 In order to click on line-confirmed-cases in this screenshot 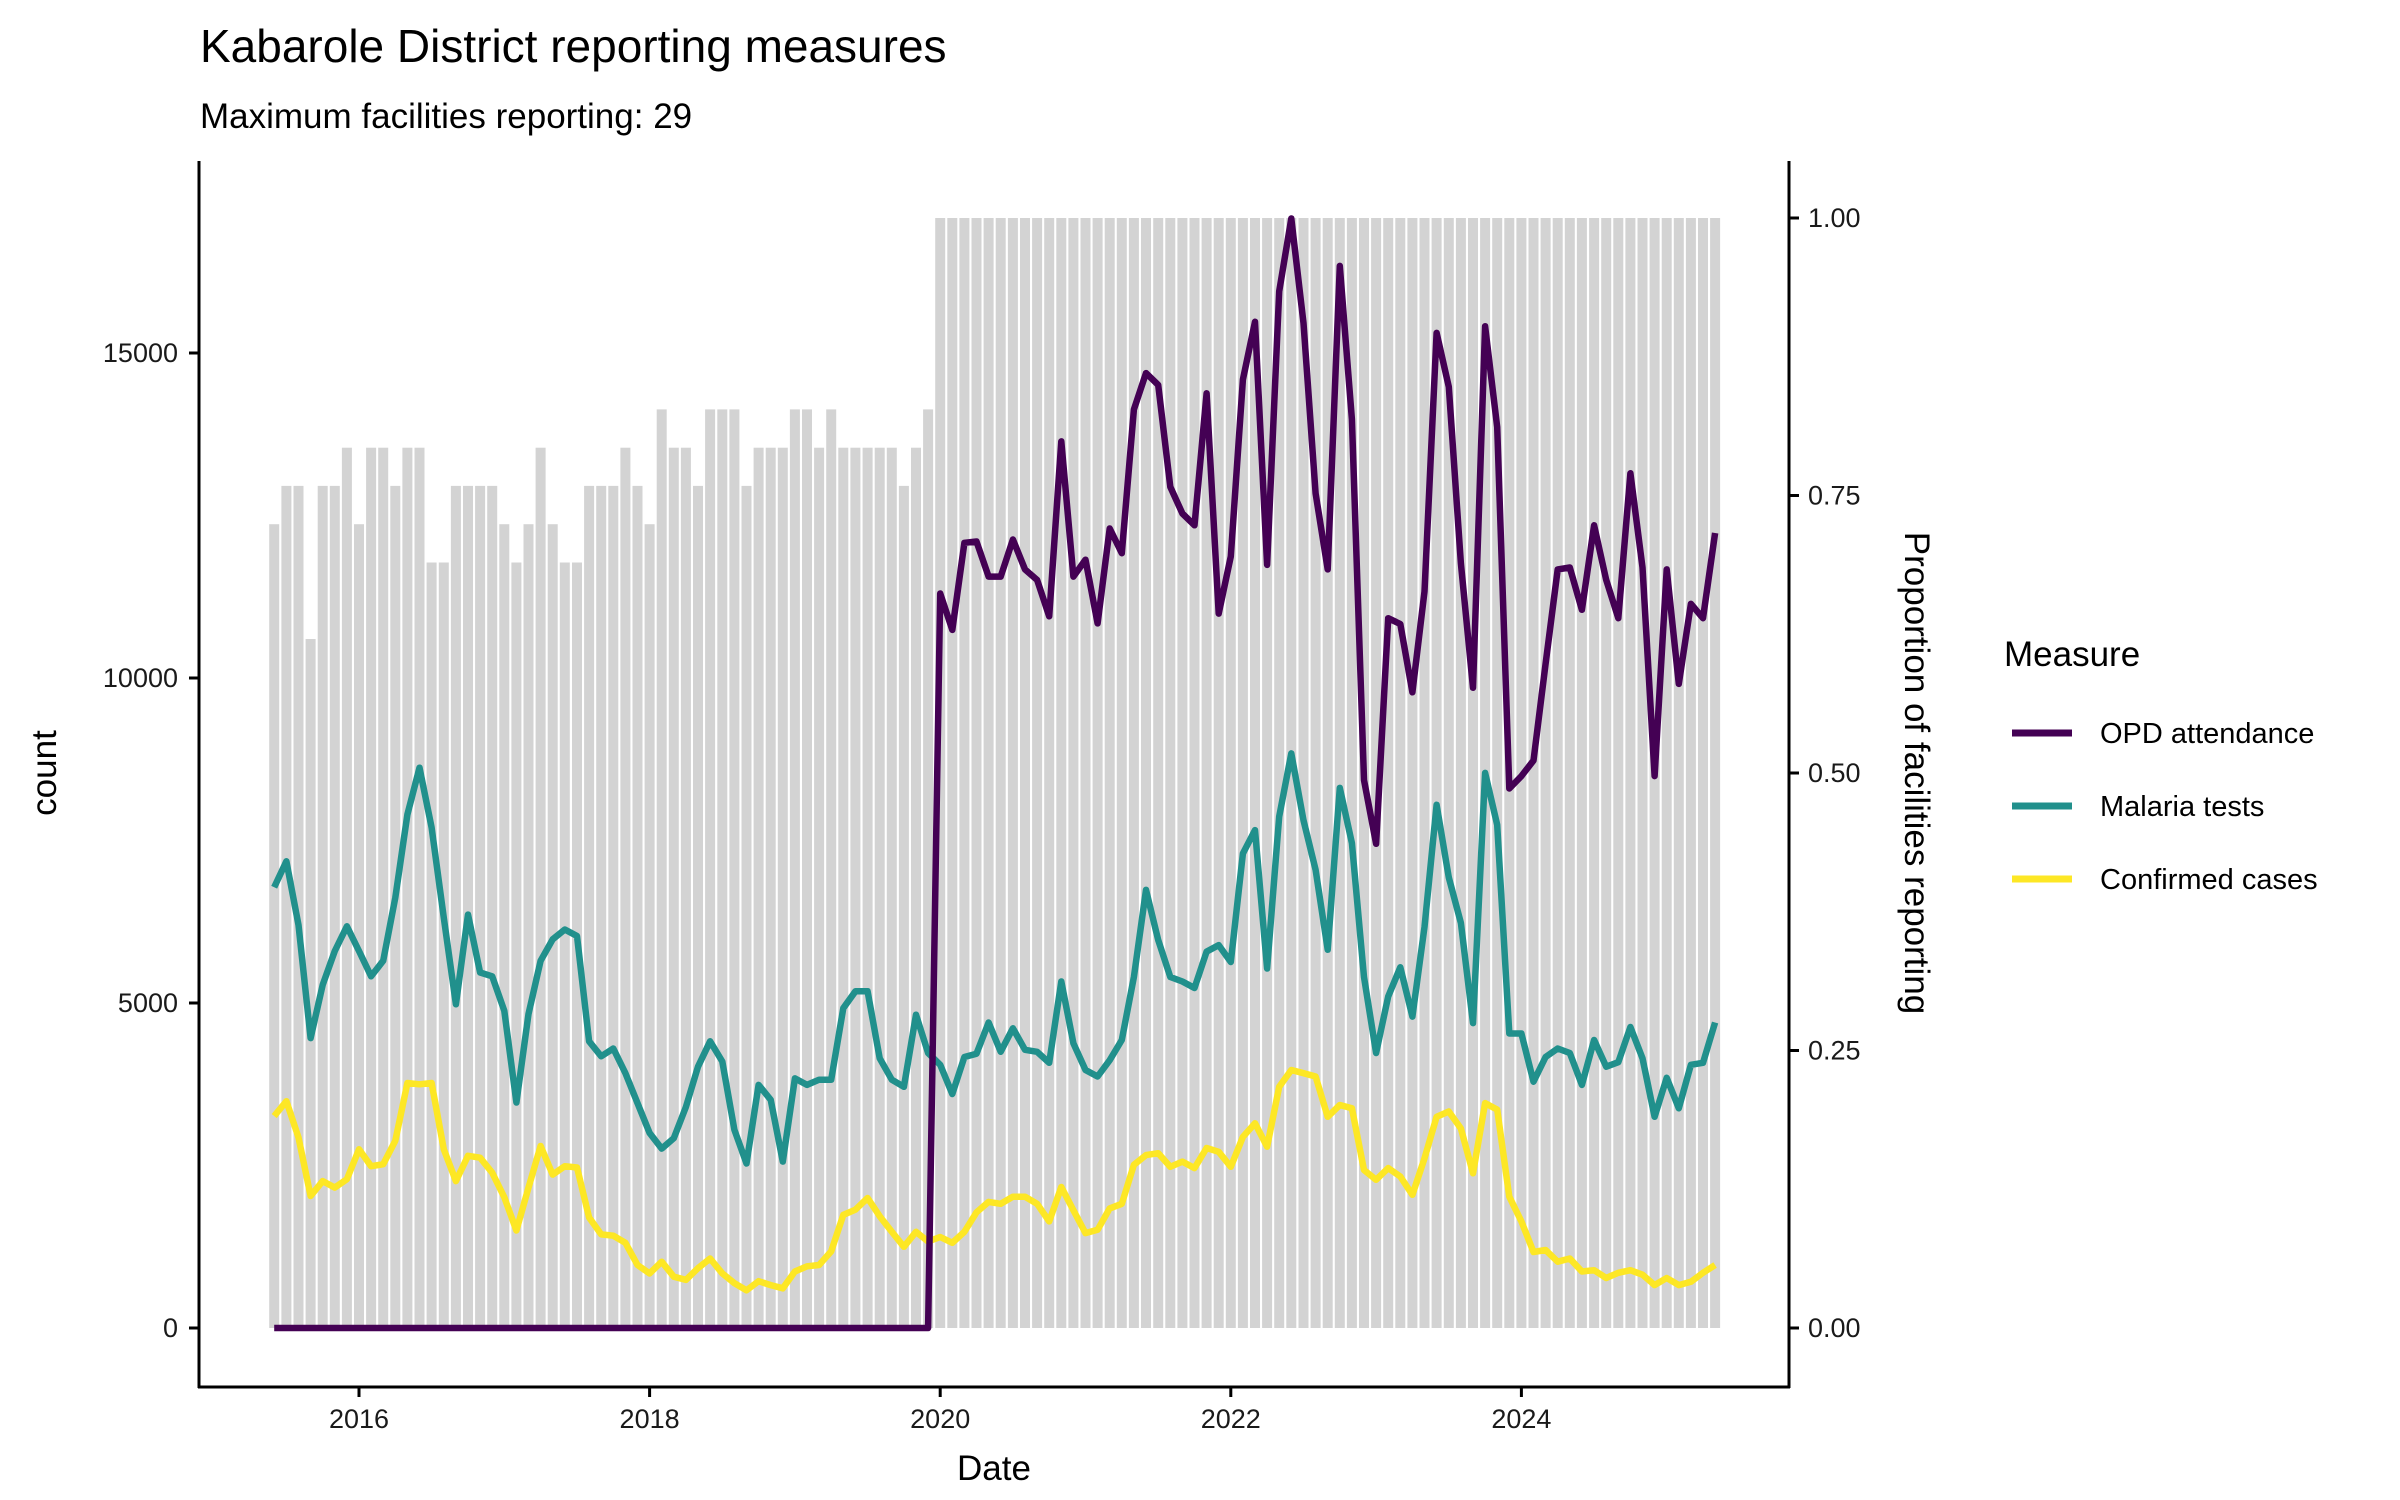, I will do `click(994, 1180)`.